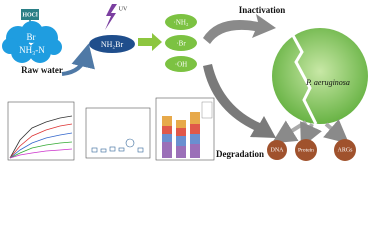 The image size is (378, 240). I want to click on cell-label: P. aeruginosa, so click(327, 82).